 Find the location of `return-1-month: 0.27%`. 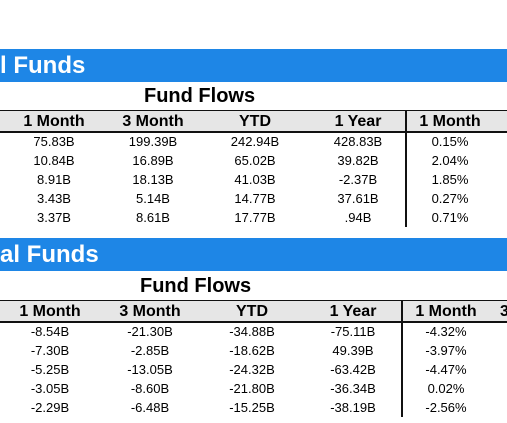

return-1-month: 0.27% is located at coordinates (450, 198).